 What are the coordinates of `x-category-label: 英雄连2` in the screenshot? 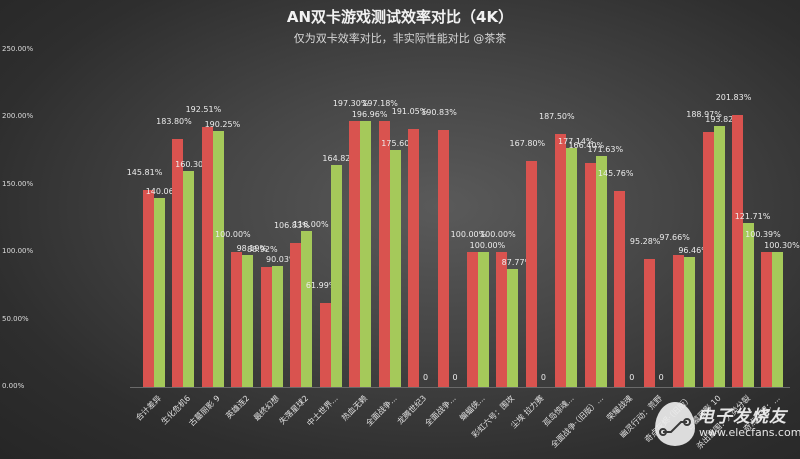 It's located at (238, 407).